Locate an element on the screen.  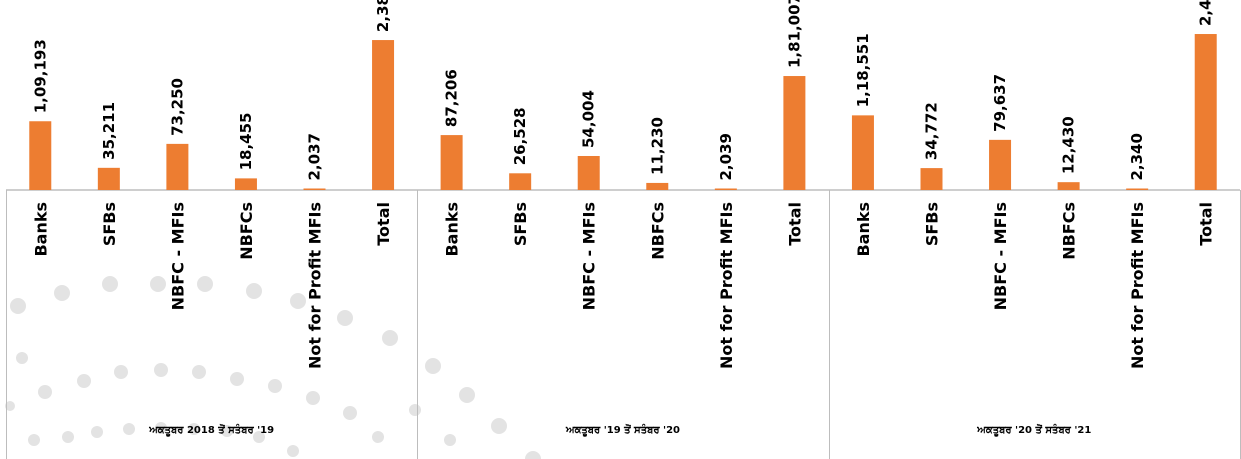
value-label: 2,037 is located at coordinates (315, 156).